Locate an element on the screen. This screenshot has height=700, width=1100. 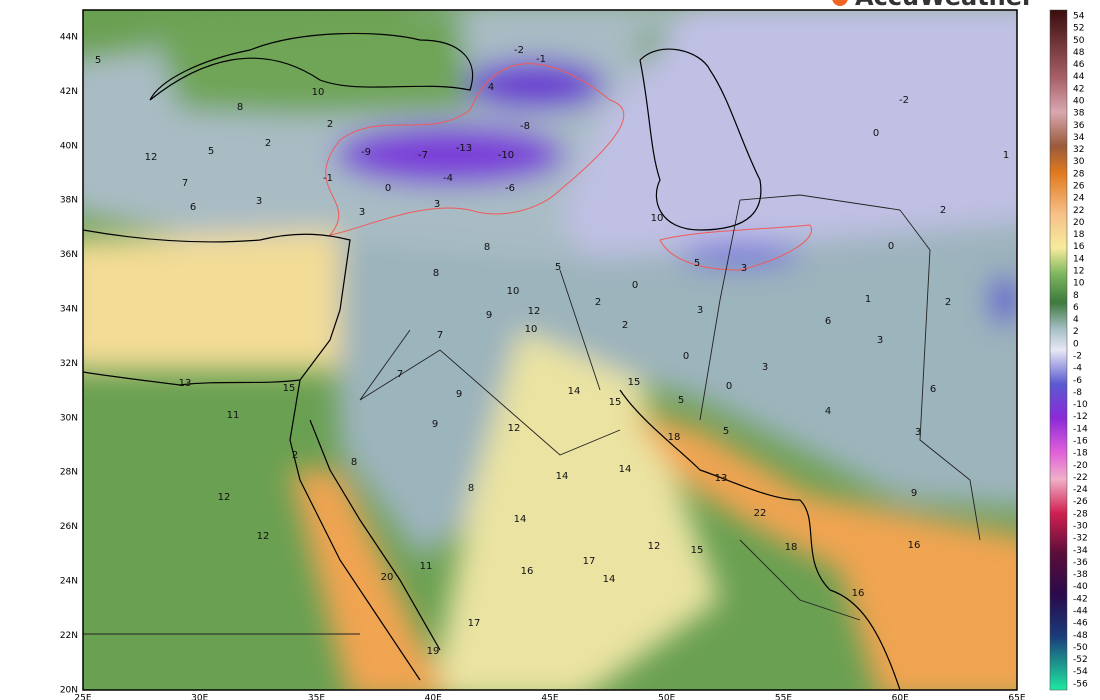
colorbar-tick-label: 10 is located at coordinates (1079, 284).